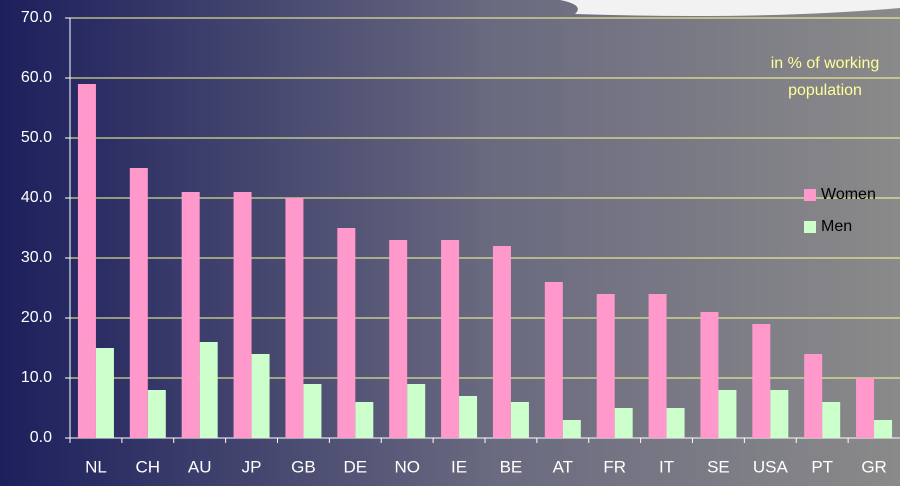 This screenshot has width=900, height=486. I want to click on x-tick-label: NL, so click(96, 466).